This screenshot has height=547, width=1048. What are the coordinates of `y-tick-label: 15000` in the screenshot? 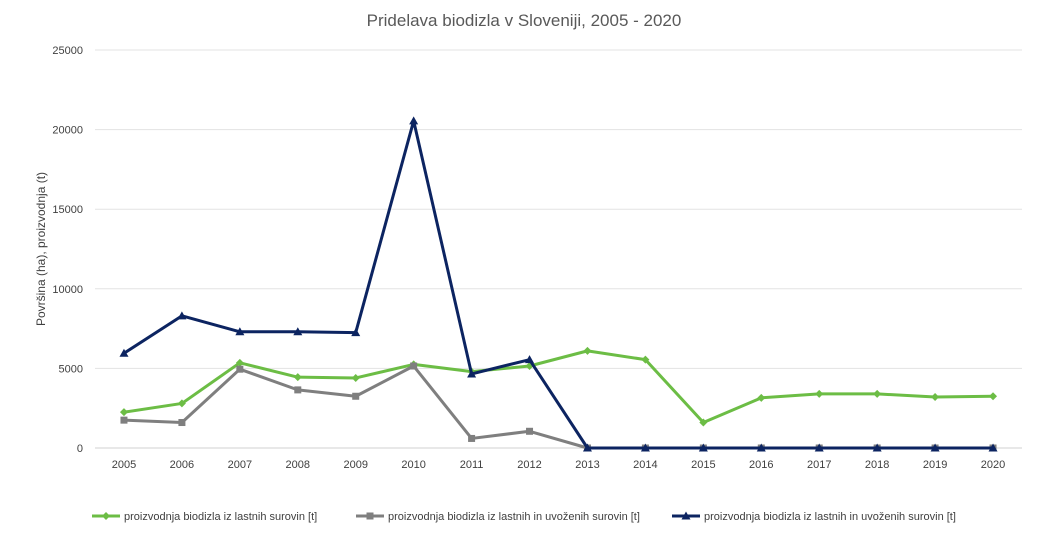 It's located at (67, 210).